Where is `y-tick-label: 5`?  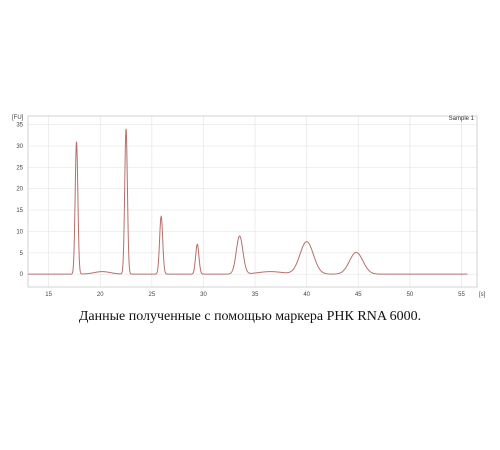 y-tick-label: 5 is located at coordinates (22, 254).